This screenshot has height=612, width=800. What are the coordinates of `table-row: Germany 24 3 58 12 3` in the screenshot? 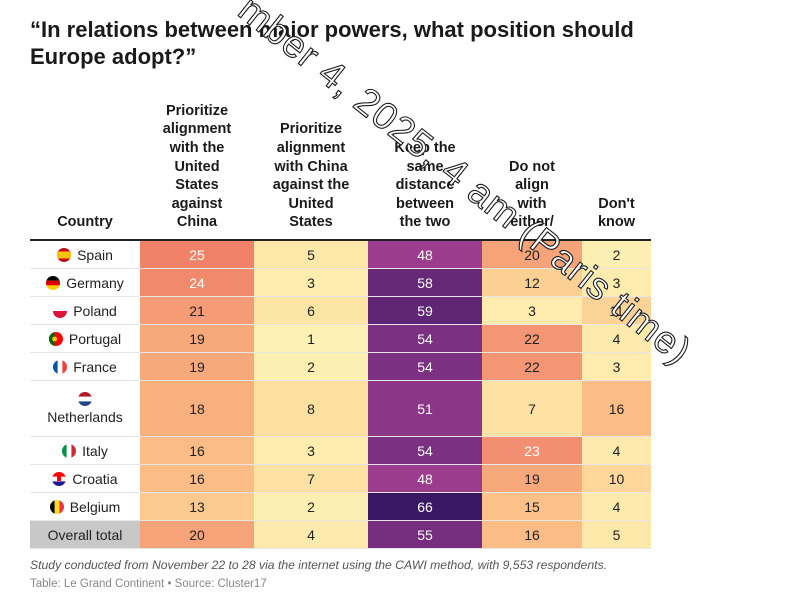 It's located at (340, 283).